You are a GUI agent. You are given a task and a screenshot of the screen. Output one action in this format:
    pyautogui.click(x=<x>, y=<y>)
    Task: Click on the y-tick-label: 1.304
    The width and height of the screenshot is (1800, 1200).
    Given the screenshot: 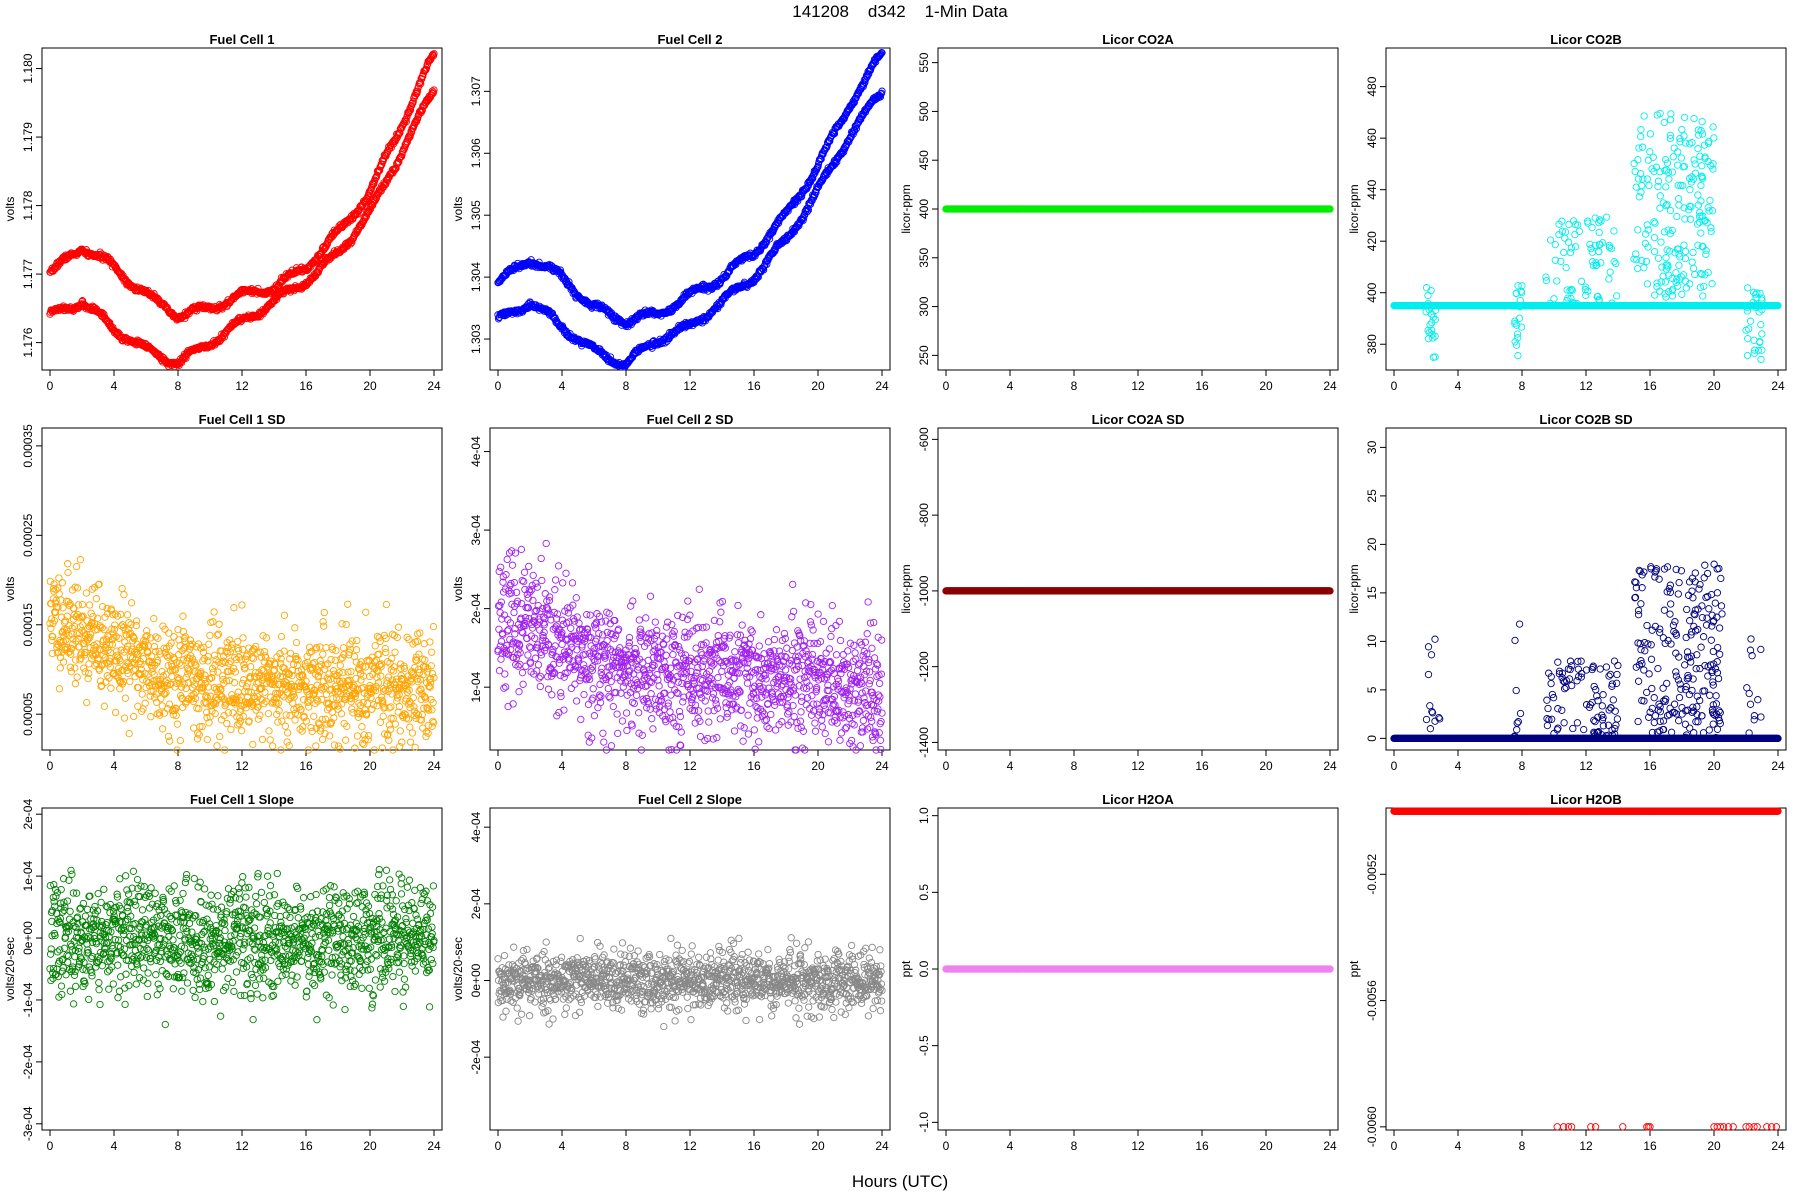 What is the action you would take?
    pyautogui.click(x=476, y=277)
    